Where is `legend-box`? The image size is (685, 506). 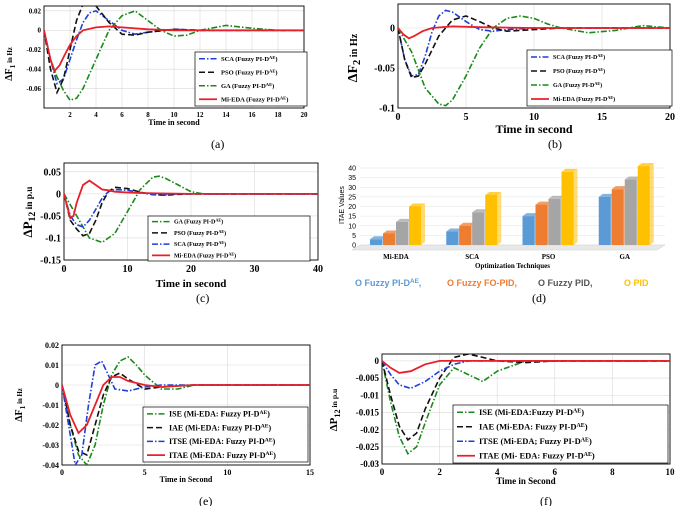
legend-box is located at coordinates (225, 434).